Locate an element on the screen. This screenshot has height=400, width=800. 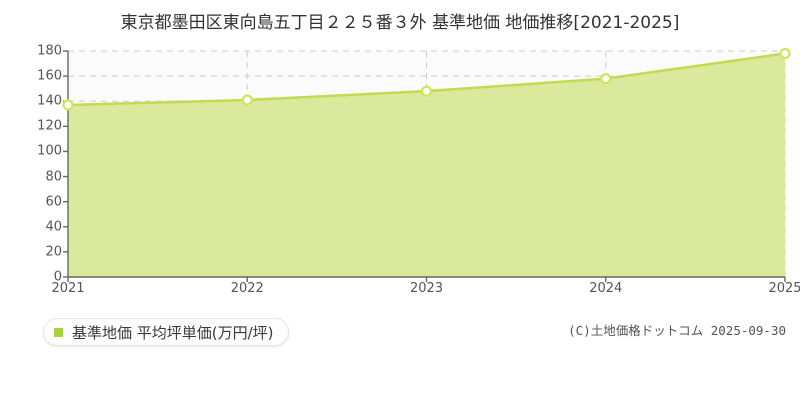
y-axis-tick-label: 40 is located at coordinates (53, 227).